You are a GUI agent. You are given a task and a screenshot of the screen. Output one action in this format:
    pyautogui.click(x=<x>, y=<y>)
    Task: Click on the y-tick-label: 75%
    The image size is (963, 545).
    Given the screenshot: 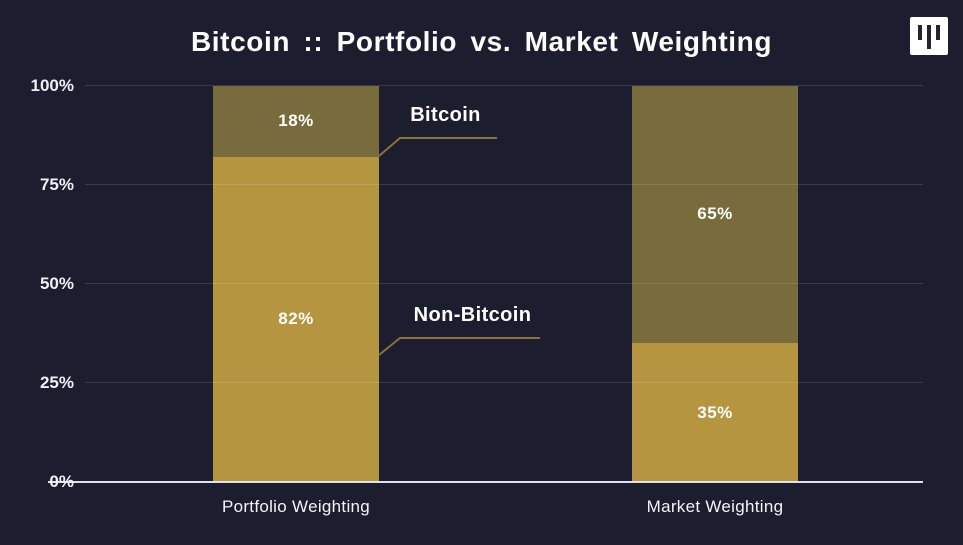 What is the action you would take?
    pyautogui.click(x=56, y=184)
    